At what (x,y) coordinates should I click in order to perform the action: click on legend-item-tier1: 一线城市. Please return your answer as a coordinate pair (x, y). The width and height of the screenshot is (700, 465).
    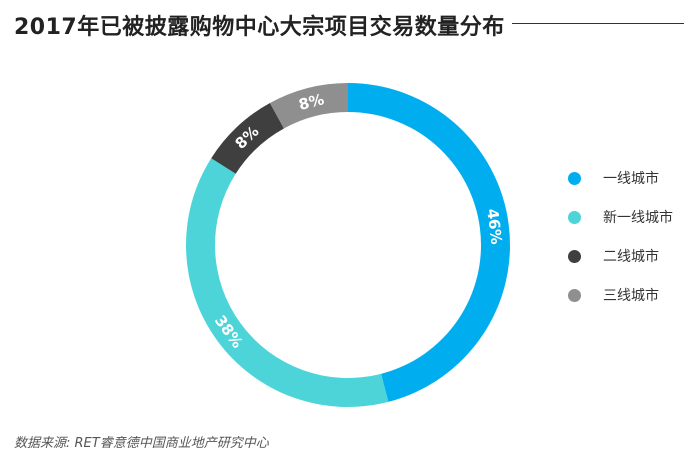
    Looking at the image, I should click on (620, 178).